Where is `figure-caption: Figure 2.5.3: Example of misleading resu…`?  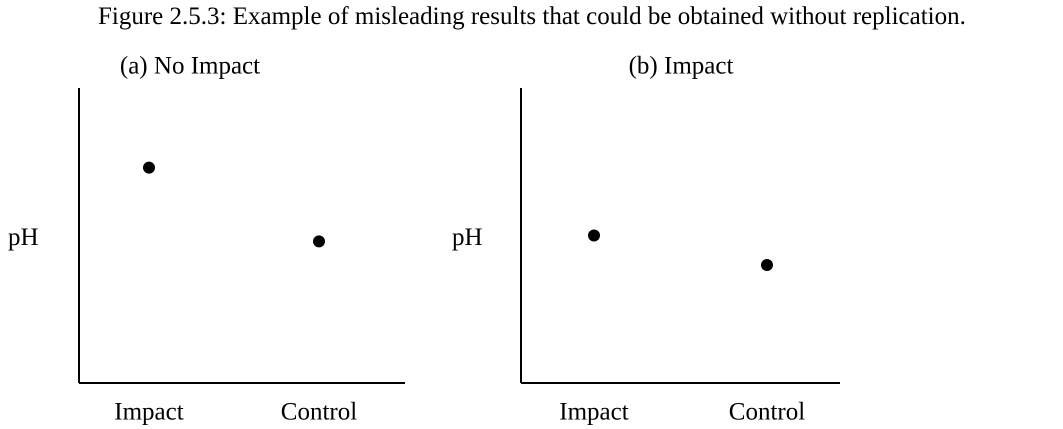 figure-caption: Figure 2.5.3: Example of misleading resu… is located at coordinates (532, 16).